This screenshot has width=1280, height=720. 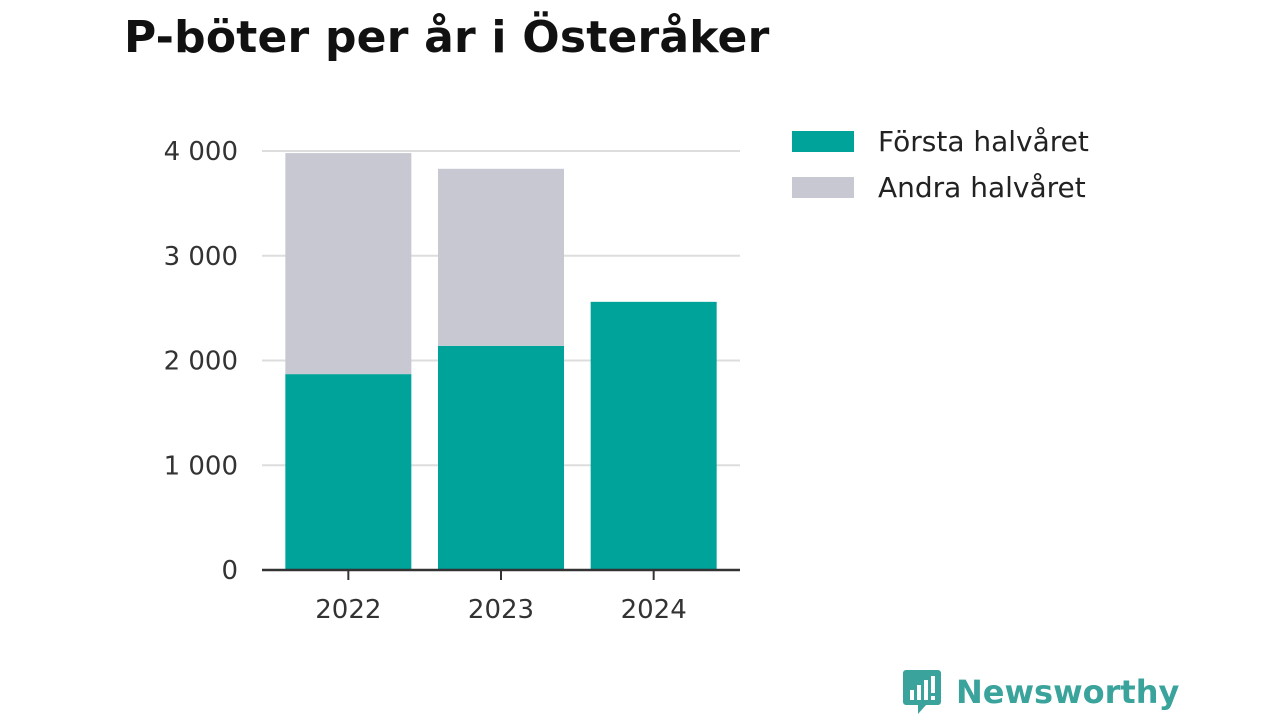 I want to click on x-tick-label: 2024, so click(x=654, y=610).